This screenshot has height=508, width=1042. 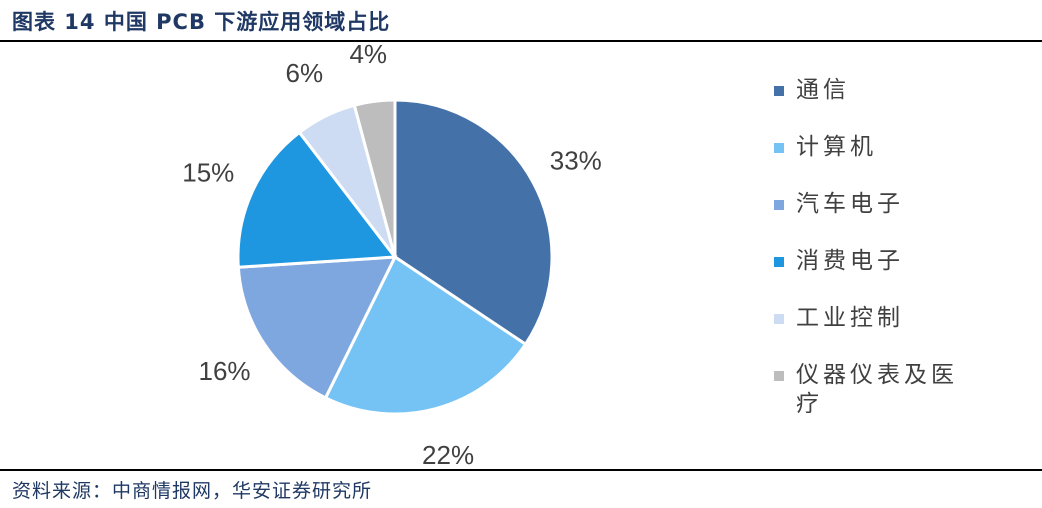 What do you see at coordinates (576, 160) in the screenshot?
I see `slice-label-1: 33%` at bounding box center [576, 160].